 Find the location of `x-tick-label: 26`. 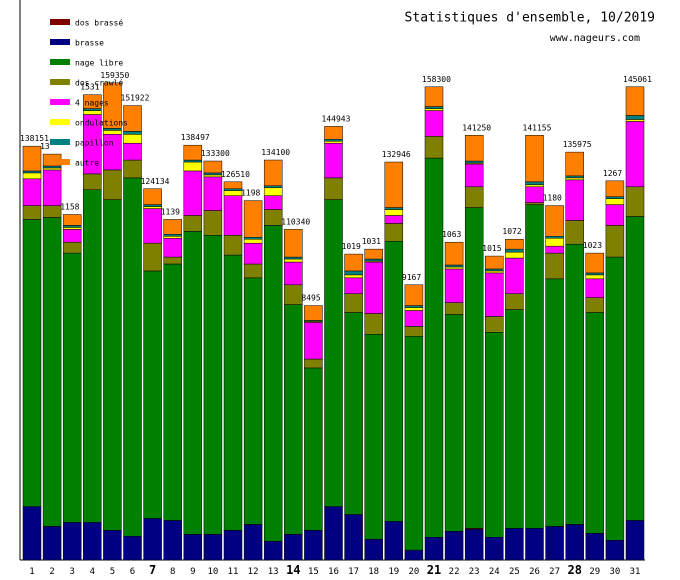

x-tick-label: 26 is located at coordinates (534, 572).